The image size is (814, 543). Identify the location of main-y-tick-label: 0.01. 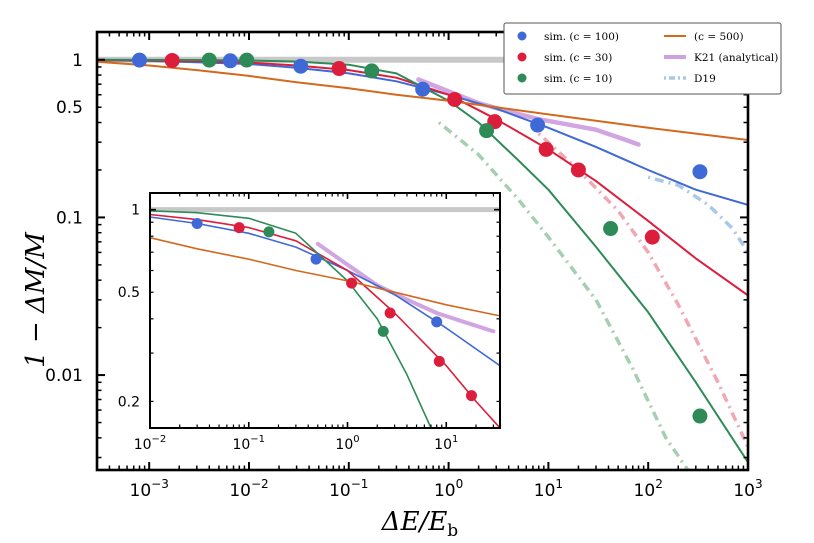
(64, 376).